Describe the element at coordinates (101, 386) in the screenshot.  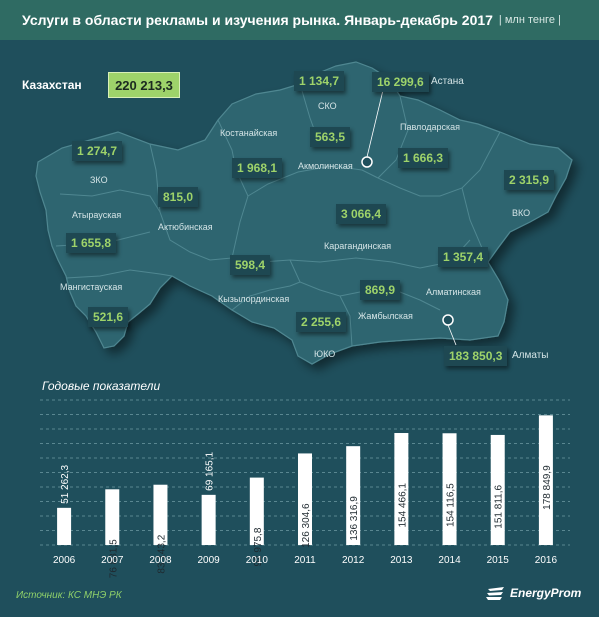
I see `chart-title: Годовые показатели` at that location.